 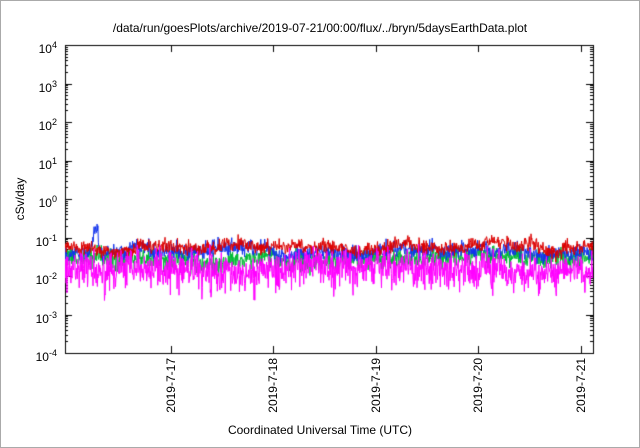 What do you see at coordinates (477, 385) in the screenshot?
I see `x-tick-label: 2019-7-20` at bounding box center [477, 385].